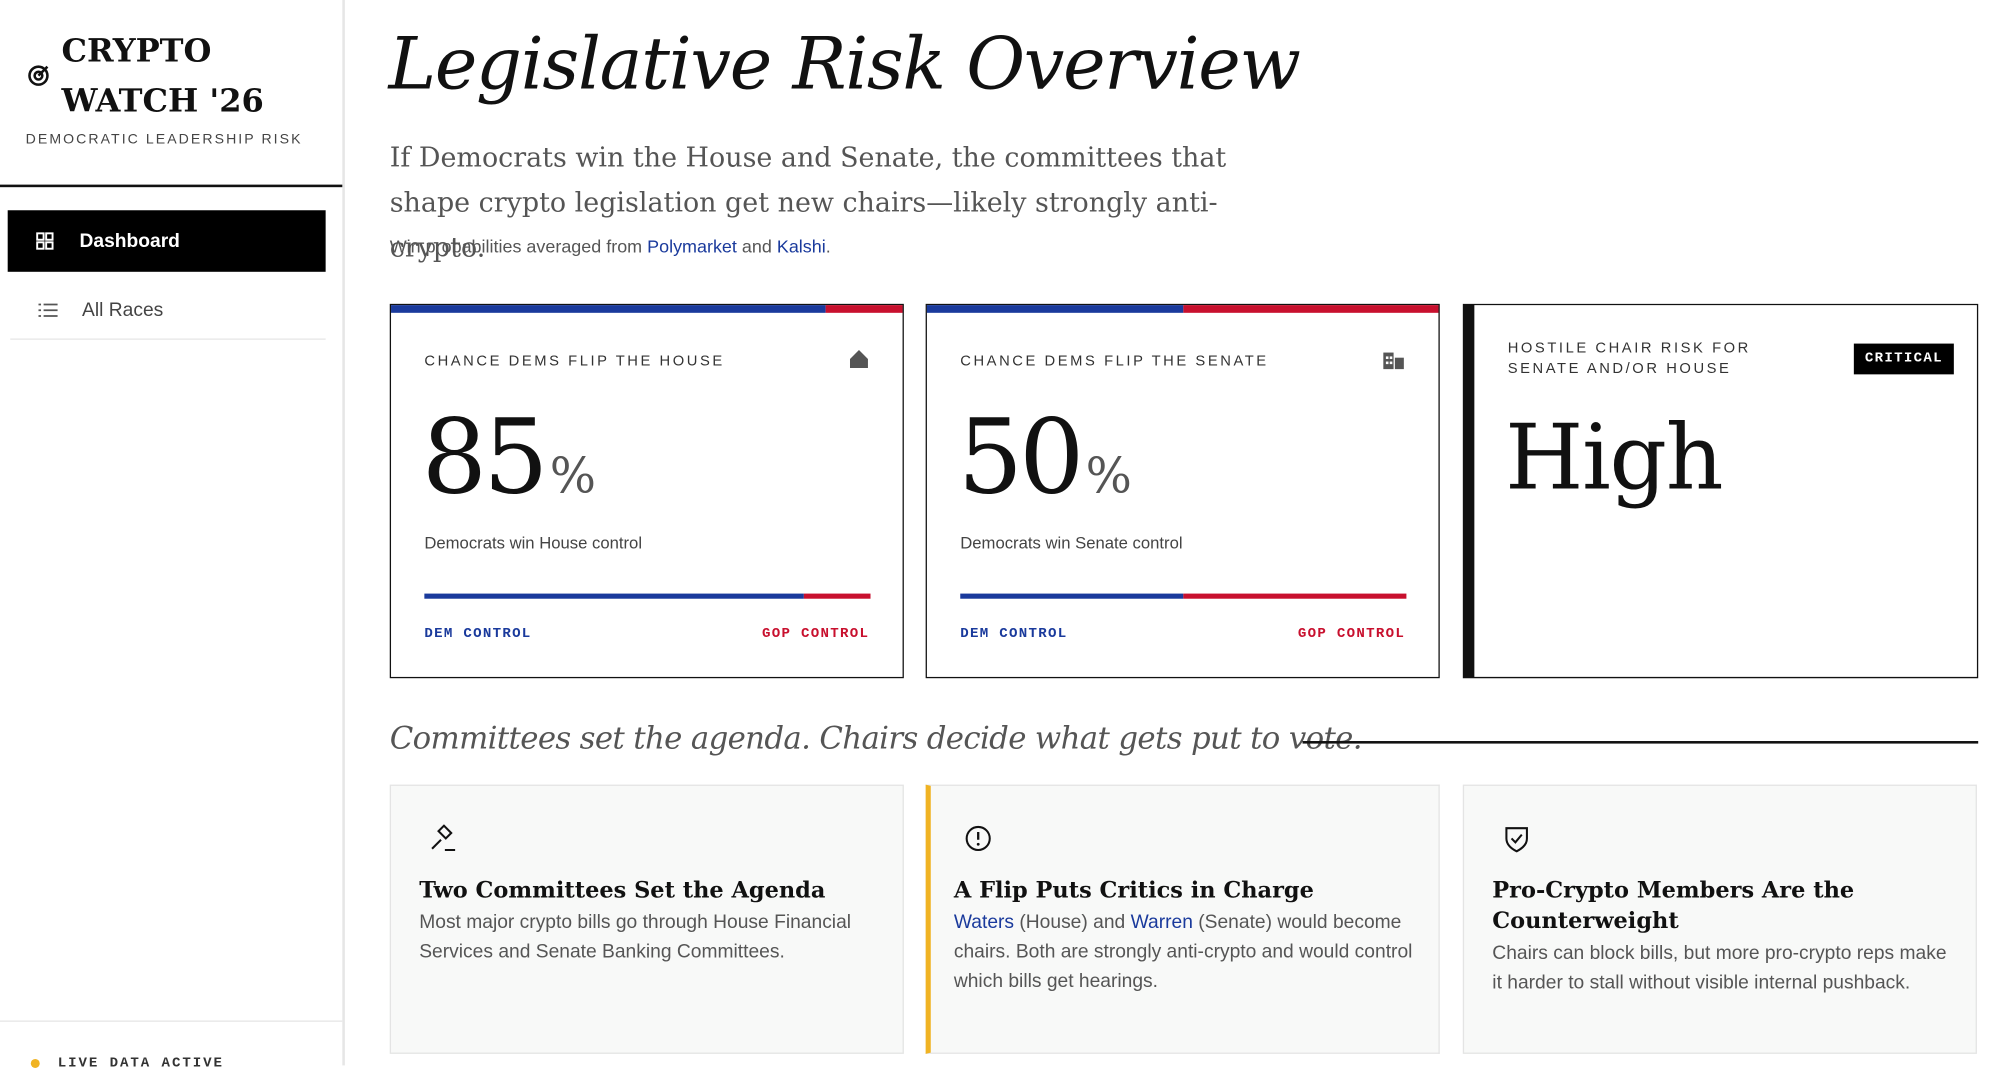 This screenshot has height=1072, width=2000. Describe the element at coordinates (622, 891) in the screenshot. I see `card-title: Two Committees Set the Agenda` at that location.